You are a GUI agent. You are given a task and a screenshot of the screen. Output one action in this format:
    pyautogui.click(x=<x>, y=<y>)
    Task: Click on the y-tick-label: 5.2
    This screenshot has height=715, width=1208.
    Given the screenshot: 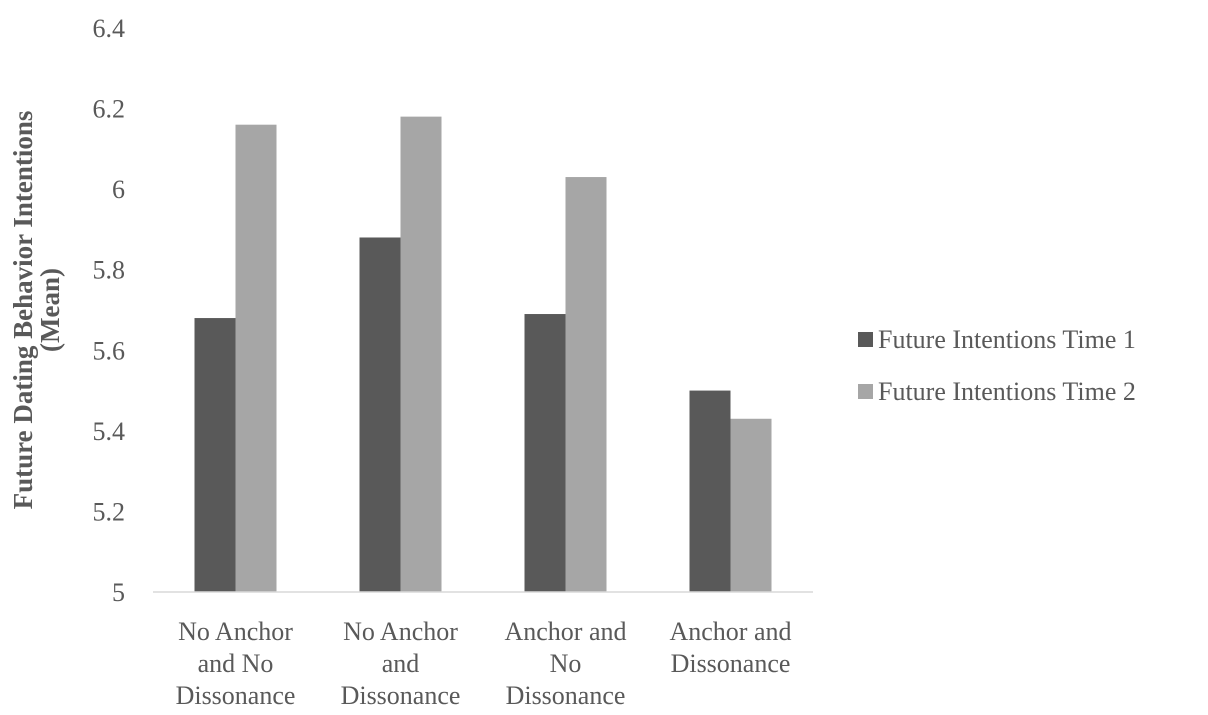 What is the action you would take?
    pyautogui.click(x=109, y=511)
    